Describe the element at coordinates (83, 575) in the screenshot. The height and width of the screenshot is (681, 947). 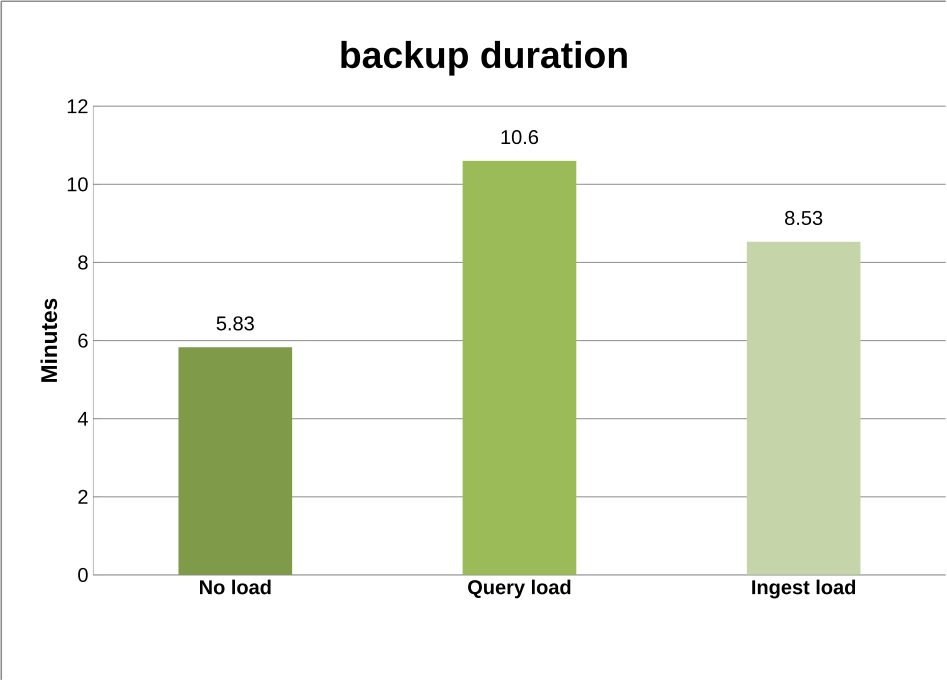
I see `y-tick-label: 0` at that location.